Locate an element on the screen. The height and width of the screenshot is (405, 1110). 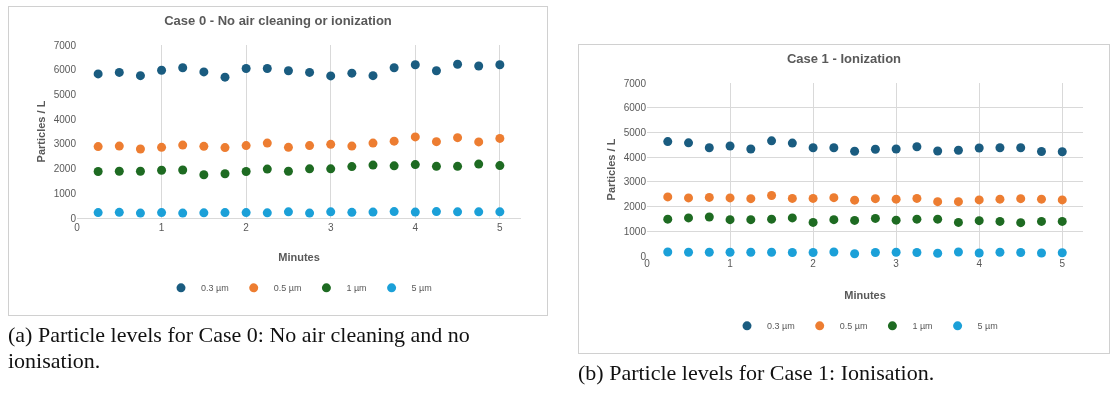
y-axis-title: Particles / L is located at coordinates (611, 169).